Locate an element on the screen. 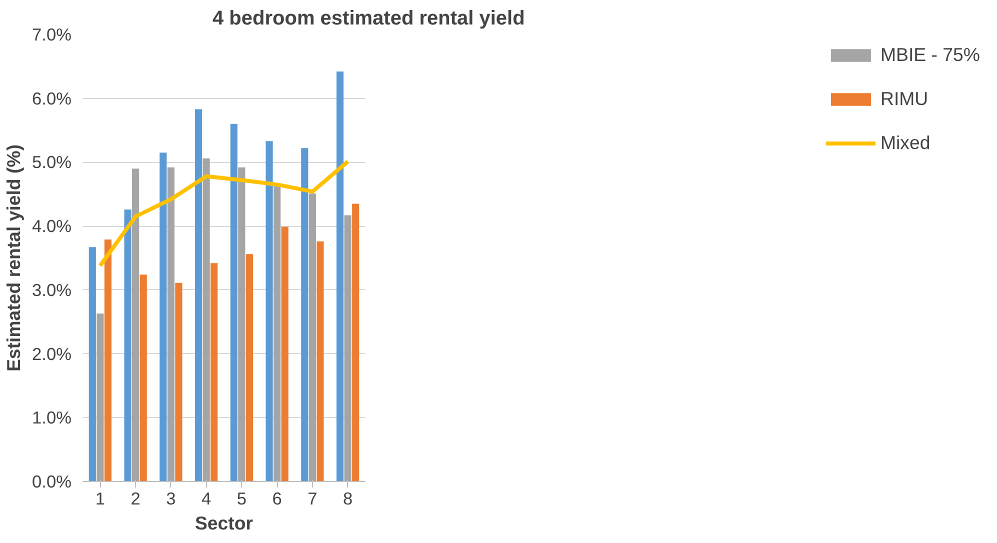 The image size is (997, 543). legend-label: MBIE - 75% is located at coordinates (930, 55).